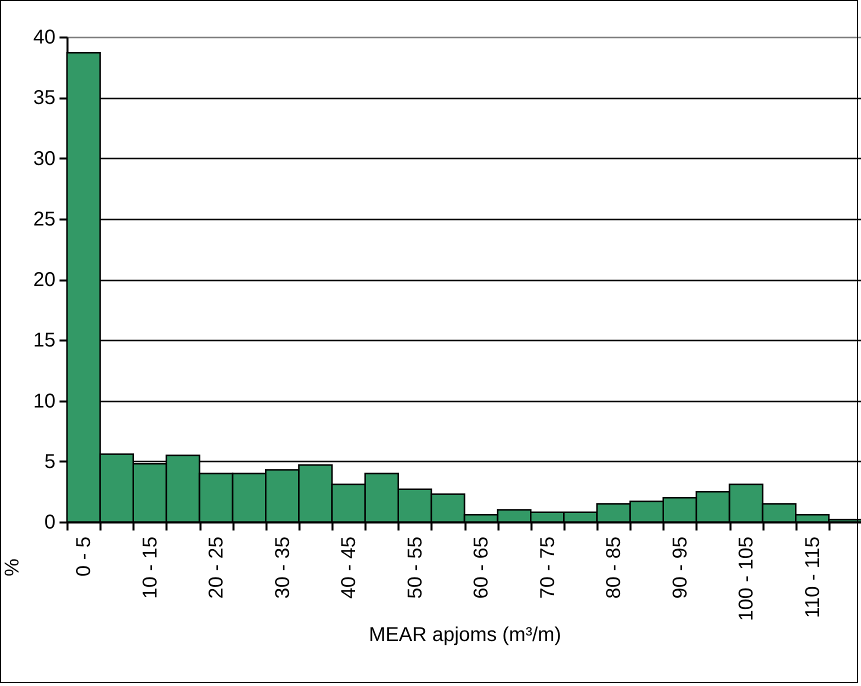  Describe the element at coordinates (680, 567) in the screenshot. I see `x-tick-label: 90 - 95` at that location.